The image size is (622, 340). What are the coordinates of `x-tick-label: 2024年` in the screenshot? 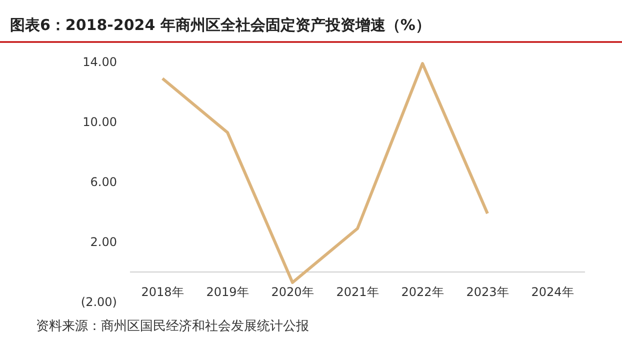 It's located at (552, 292).